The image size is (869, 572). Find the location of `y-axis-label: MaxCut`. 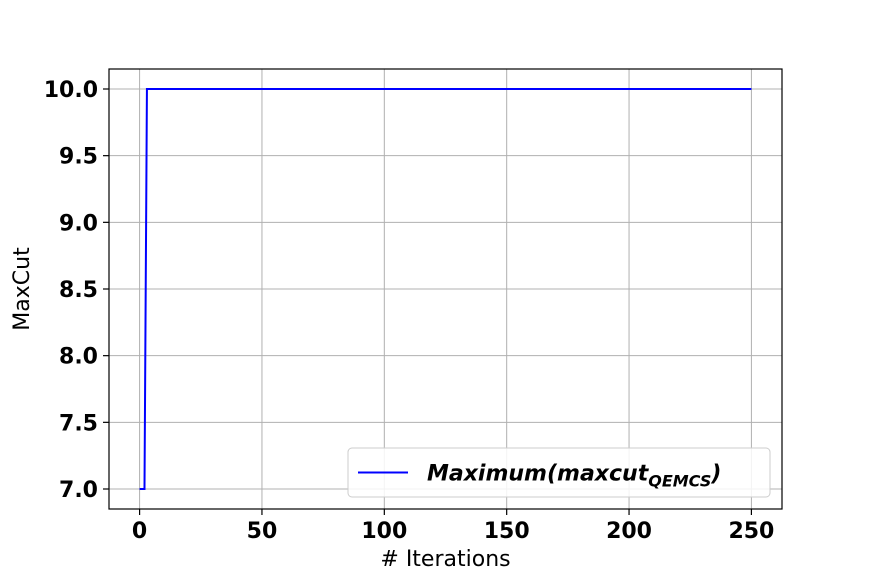

y-axis-label: MaxCut is located at coordinates (22, 289).